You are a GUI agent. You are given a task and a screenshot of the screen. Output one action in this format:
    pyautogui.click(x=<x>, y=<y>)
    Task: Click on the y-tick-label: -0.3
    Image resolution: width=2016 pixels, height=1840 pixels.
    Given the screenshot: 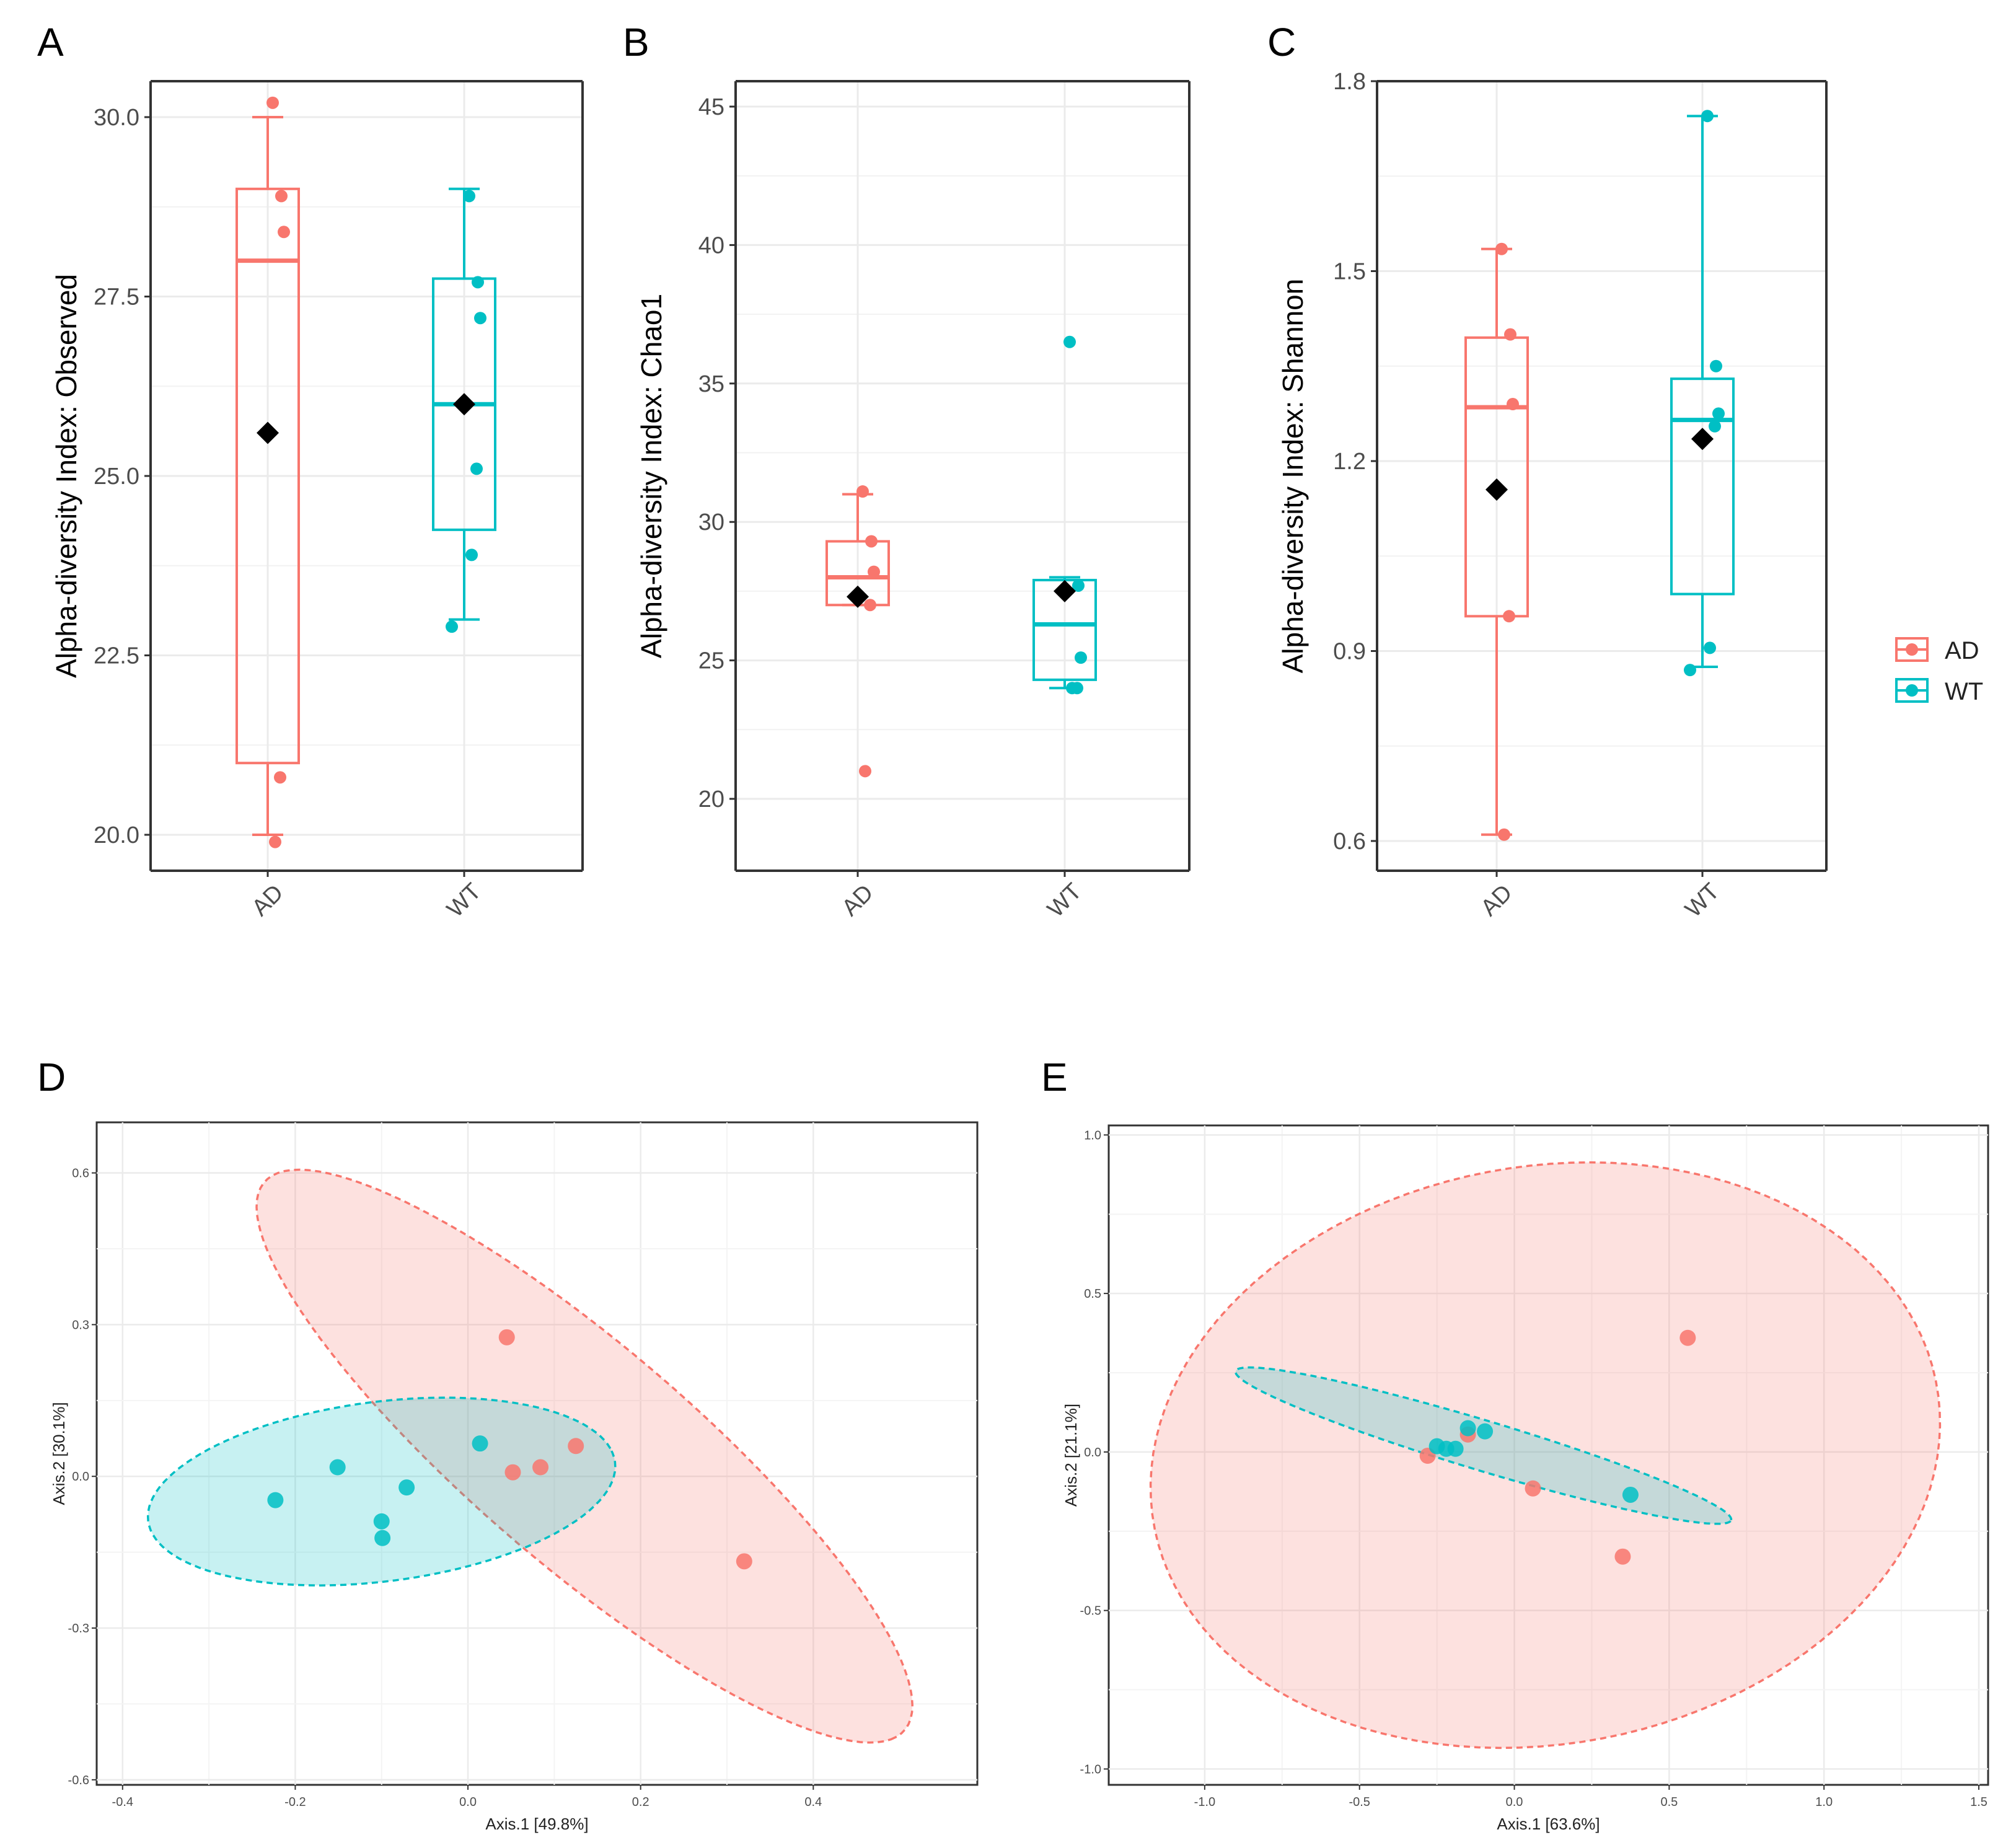 What is the action you would take?
    pyautogui.click(x=78, y=1628)
    